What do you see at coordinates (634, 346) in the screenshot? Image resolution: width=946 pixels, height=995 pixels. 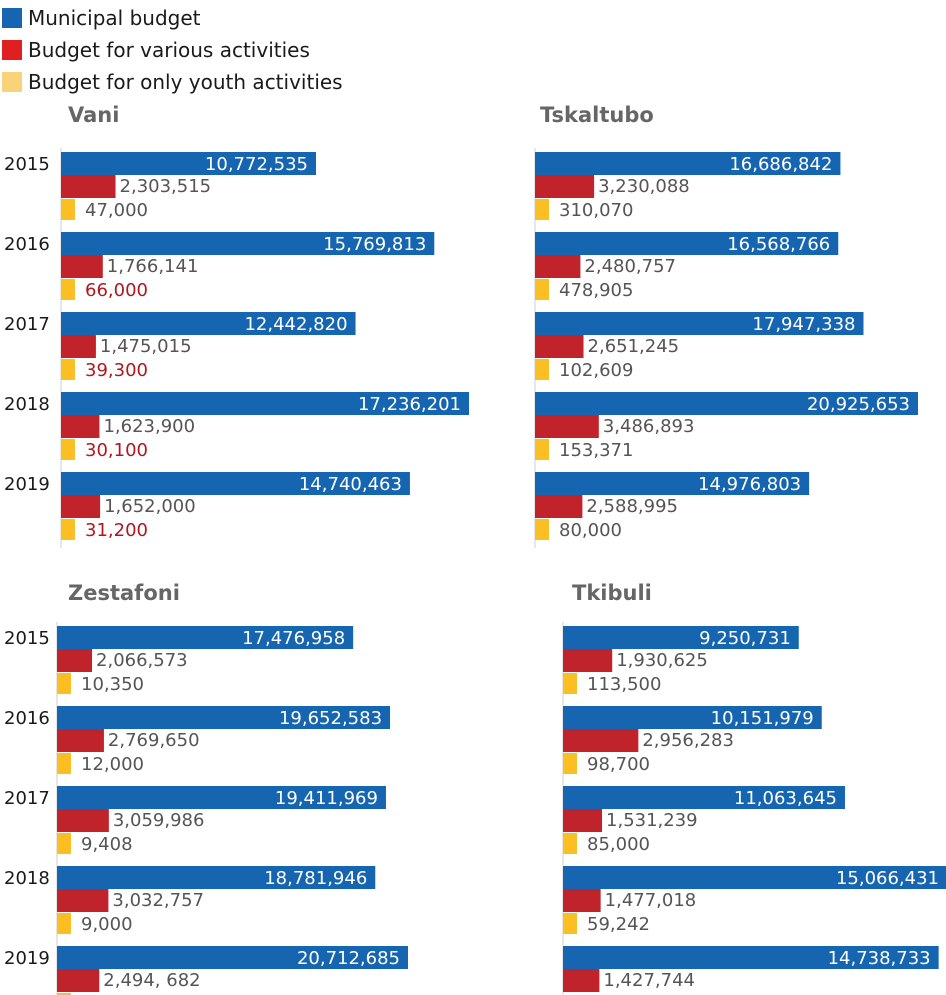 I see `data-label-various: 2,651,245` at bounding box center [634, 346].